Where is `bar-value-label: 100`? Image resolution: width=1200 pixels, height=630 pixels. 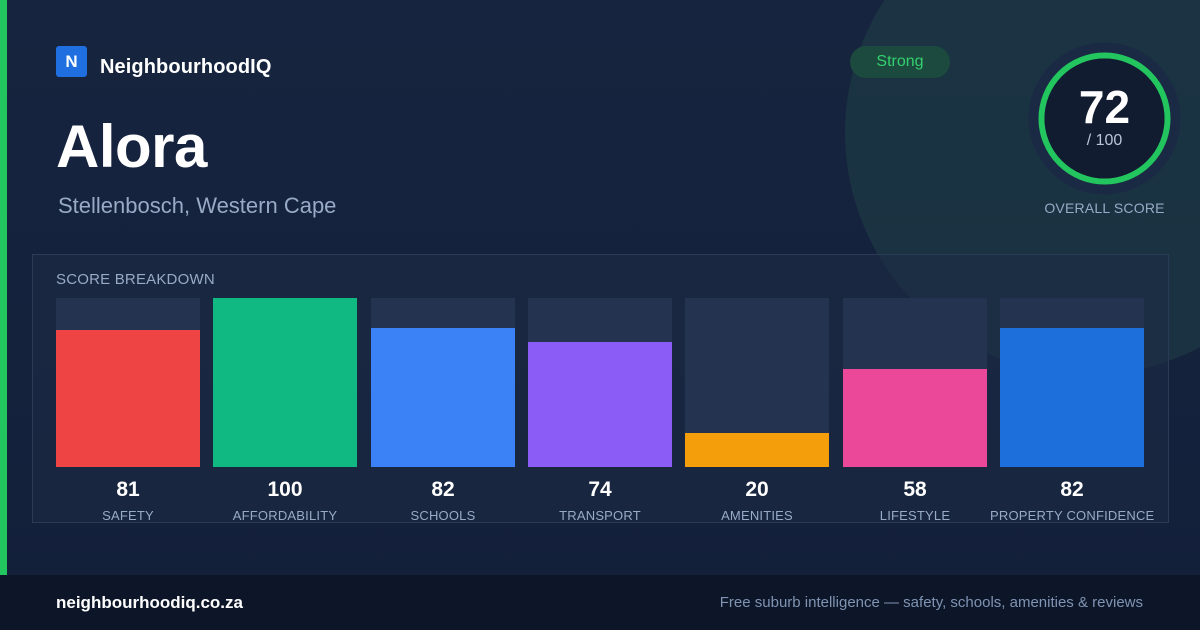 bar-value-label: 100 is located at coordinates (285, 489).